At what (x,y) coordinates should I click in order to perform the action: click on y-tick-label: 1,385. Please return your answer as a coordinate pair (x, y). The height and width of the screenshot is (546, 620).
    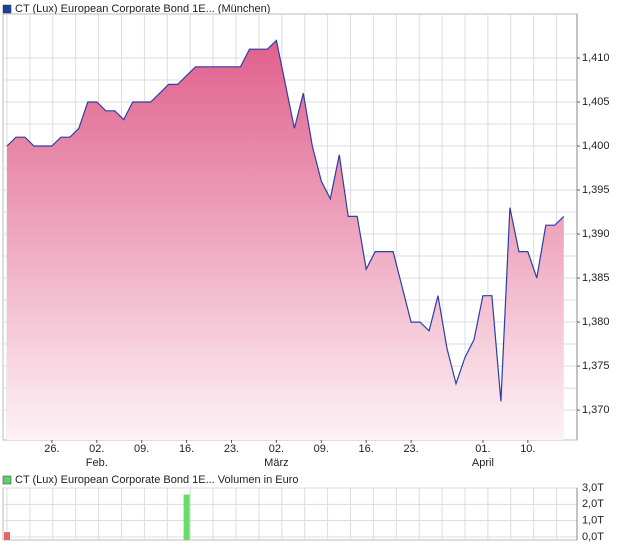
    Looking at the image, I should click on (596, 278).